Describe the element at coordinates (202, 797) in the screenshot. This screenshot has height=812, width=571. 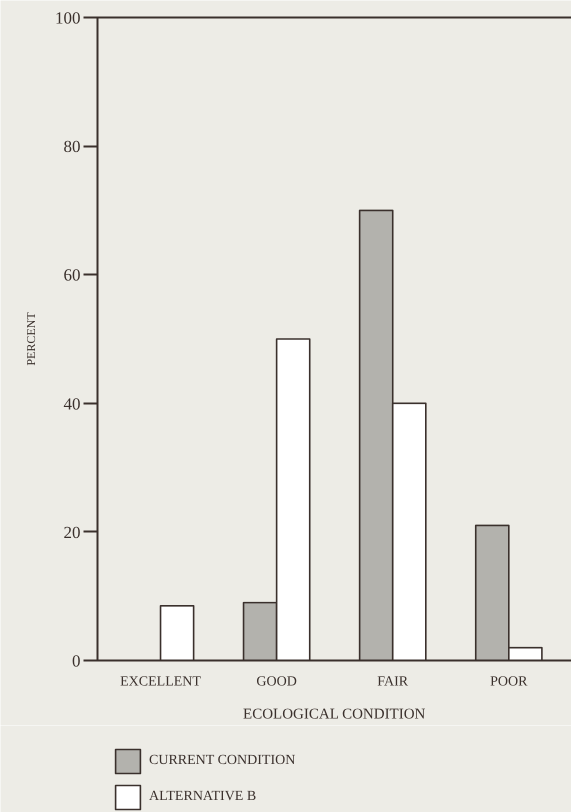
I see `legend-label: ALTERNATIVE B` at that location.